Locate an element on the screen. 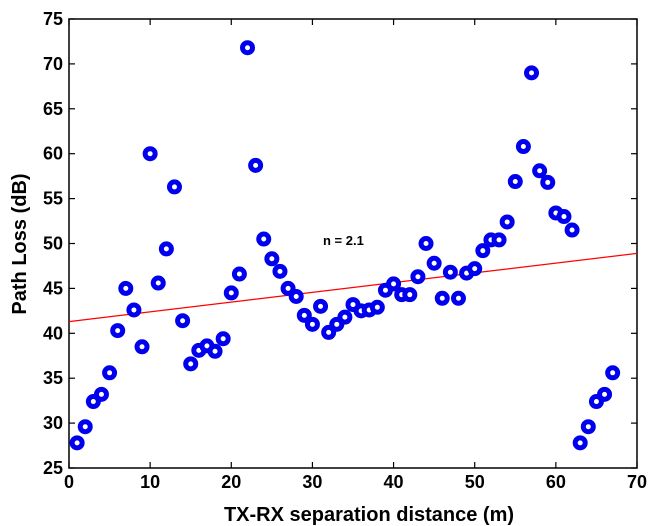 Image resolution: width=656 pixels, height=526 pixels. x-tick-label: 40 is located at coordinates (394, 482).